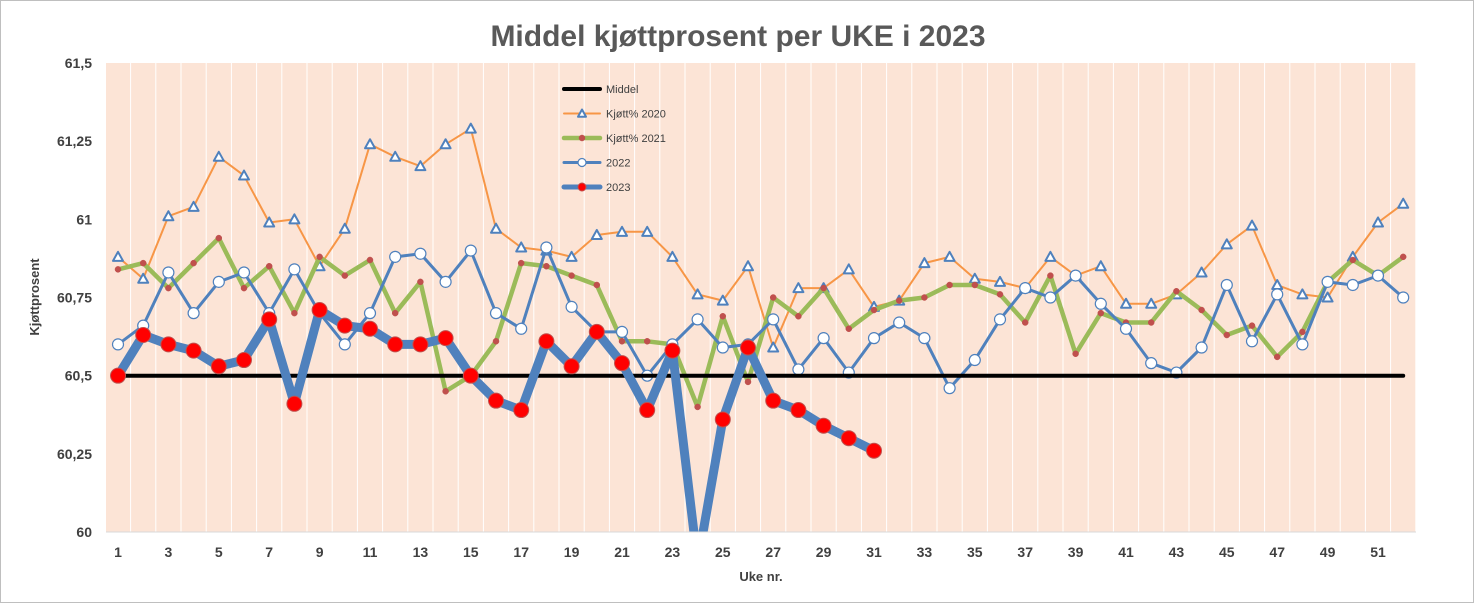  I want to click on legend-marker, so click(582, 187).